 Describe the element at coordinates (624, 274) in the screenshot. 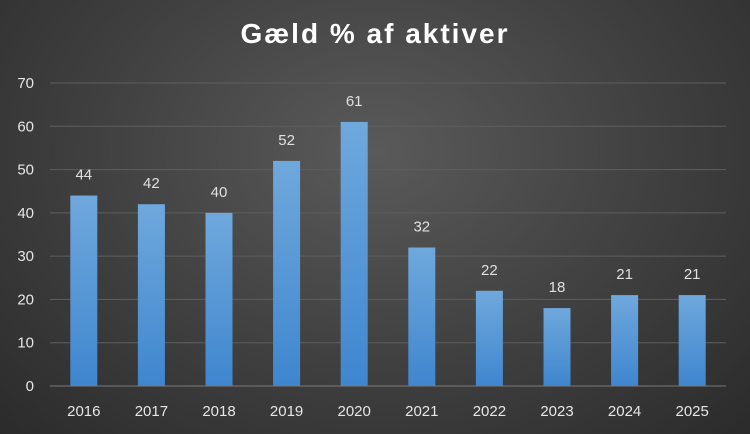

I see `data-label-2024: 21` at that location.